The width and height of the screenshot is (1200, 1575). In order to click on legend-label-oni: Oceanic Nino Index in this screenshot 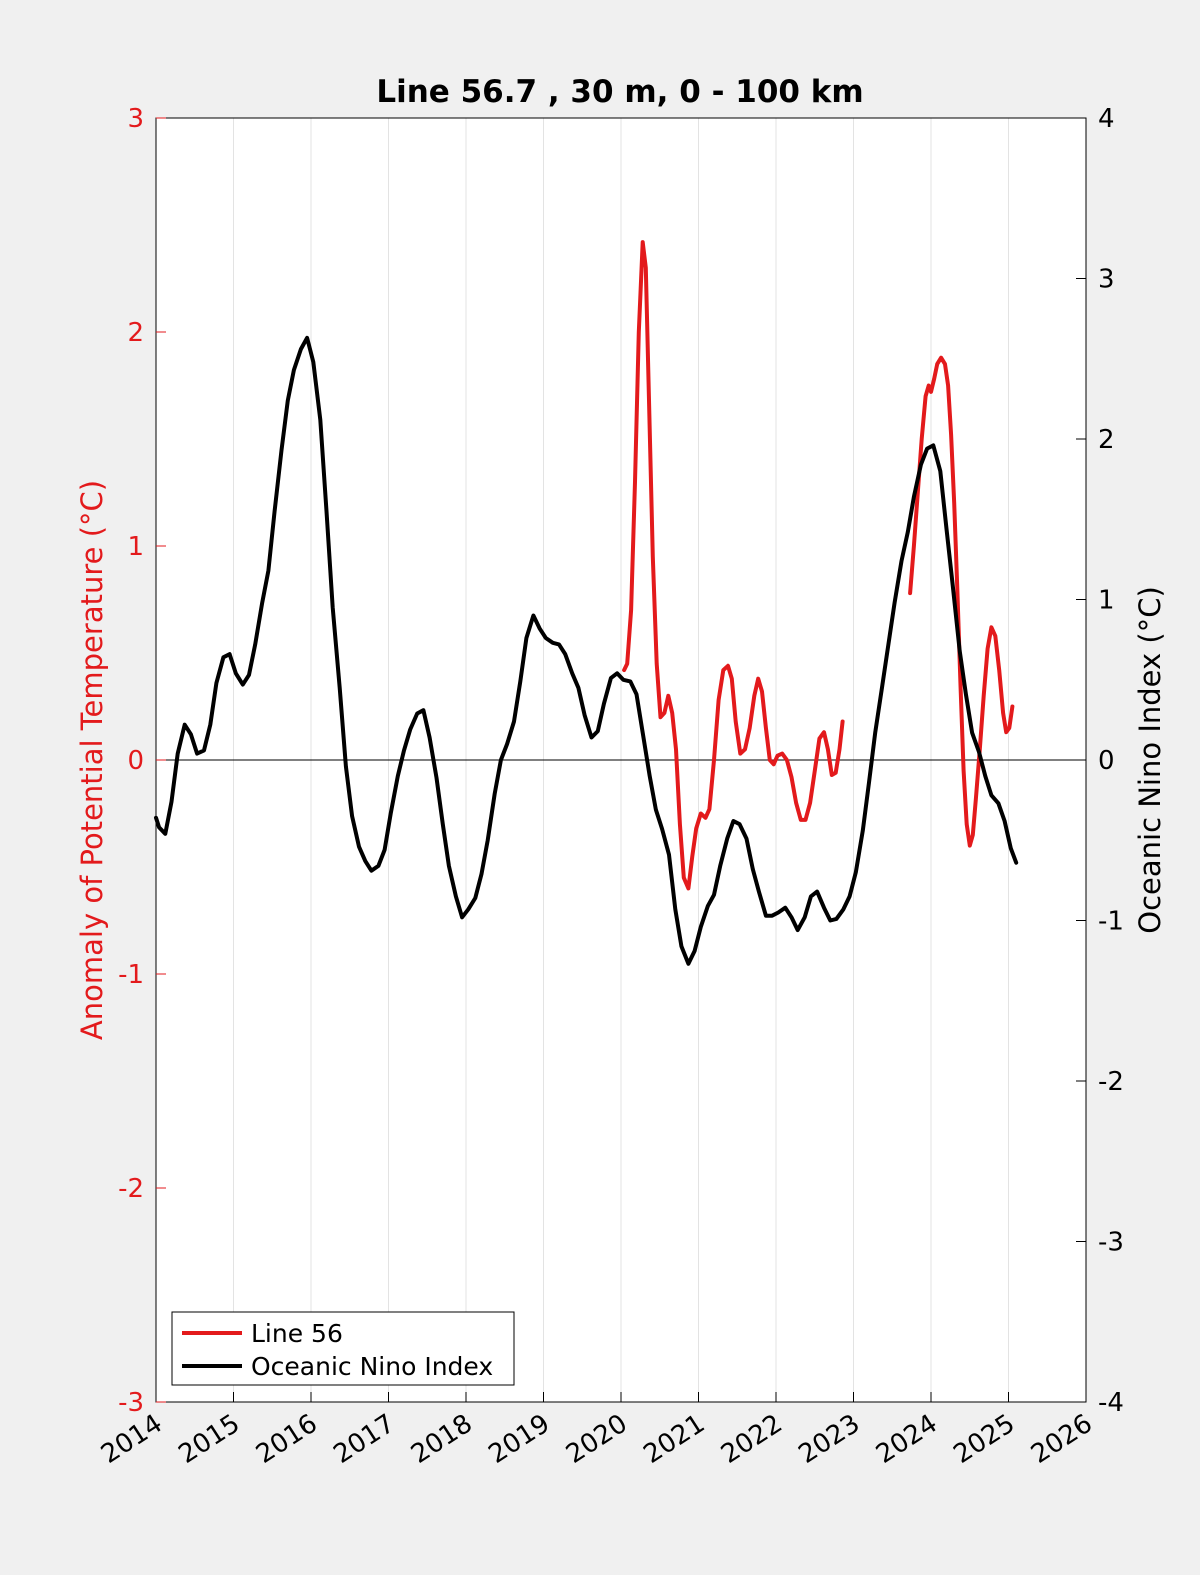, I will do `click(372, 1366)`.